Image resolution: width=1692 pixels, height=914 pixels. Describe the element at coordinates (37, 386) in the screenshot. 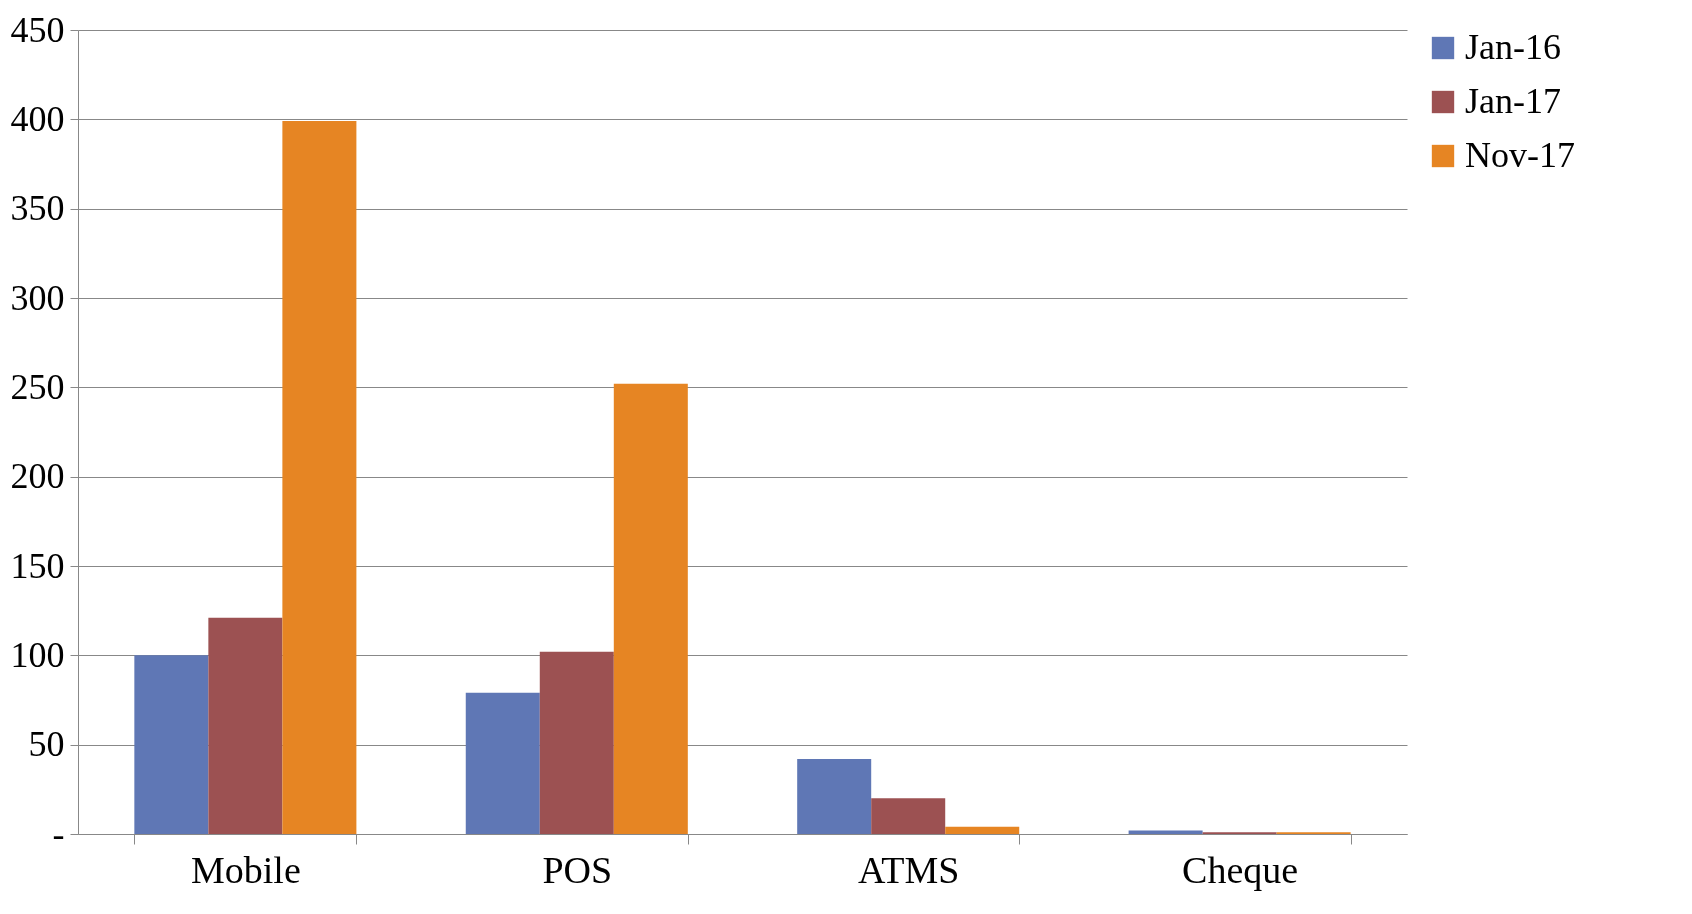

I see `y-tick-label: 250` at that location.